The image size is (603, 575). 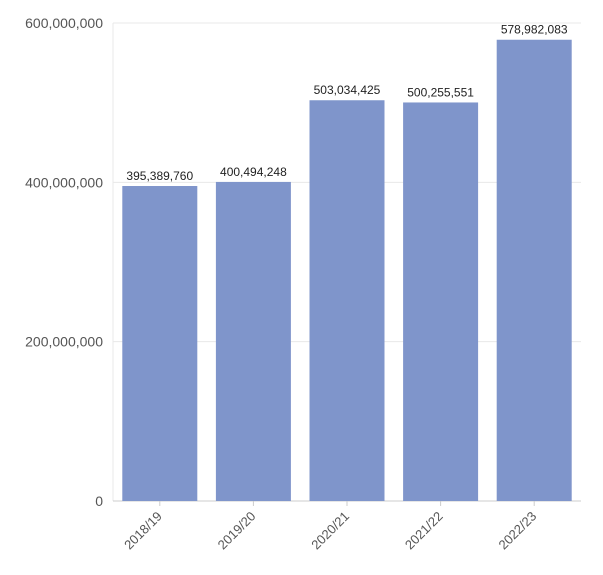 I want to click on y-tick-label: 400,000,000, so click(x=64, y=182).